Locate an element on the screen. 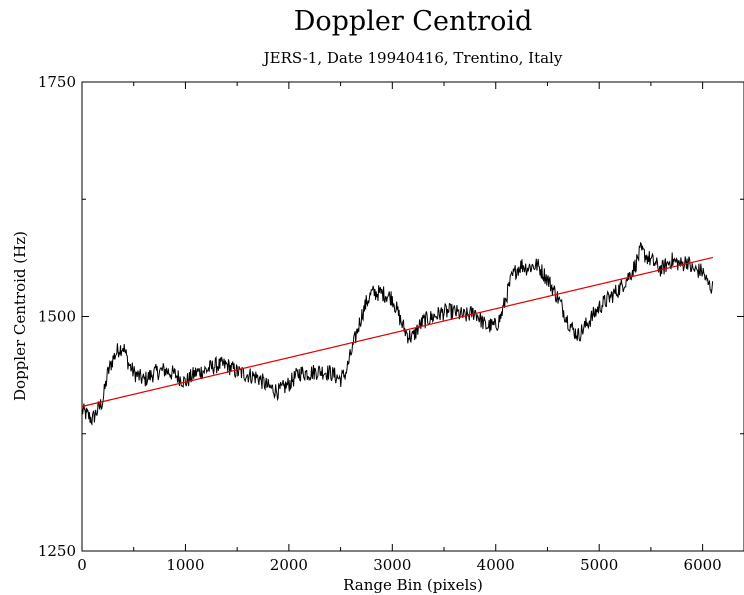 The width and height of the screenshot is (744, 595). y-axis-label: Doppler Centroid (Hz) is located at coordinates (20, 316).